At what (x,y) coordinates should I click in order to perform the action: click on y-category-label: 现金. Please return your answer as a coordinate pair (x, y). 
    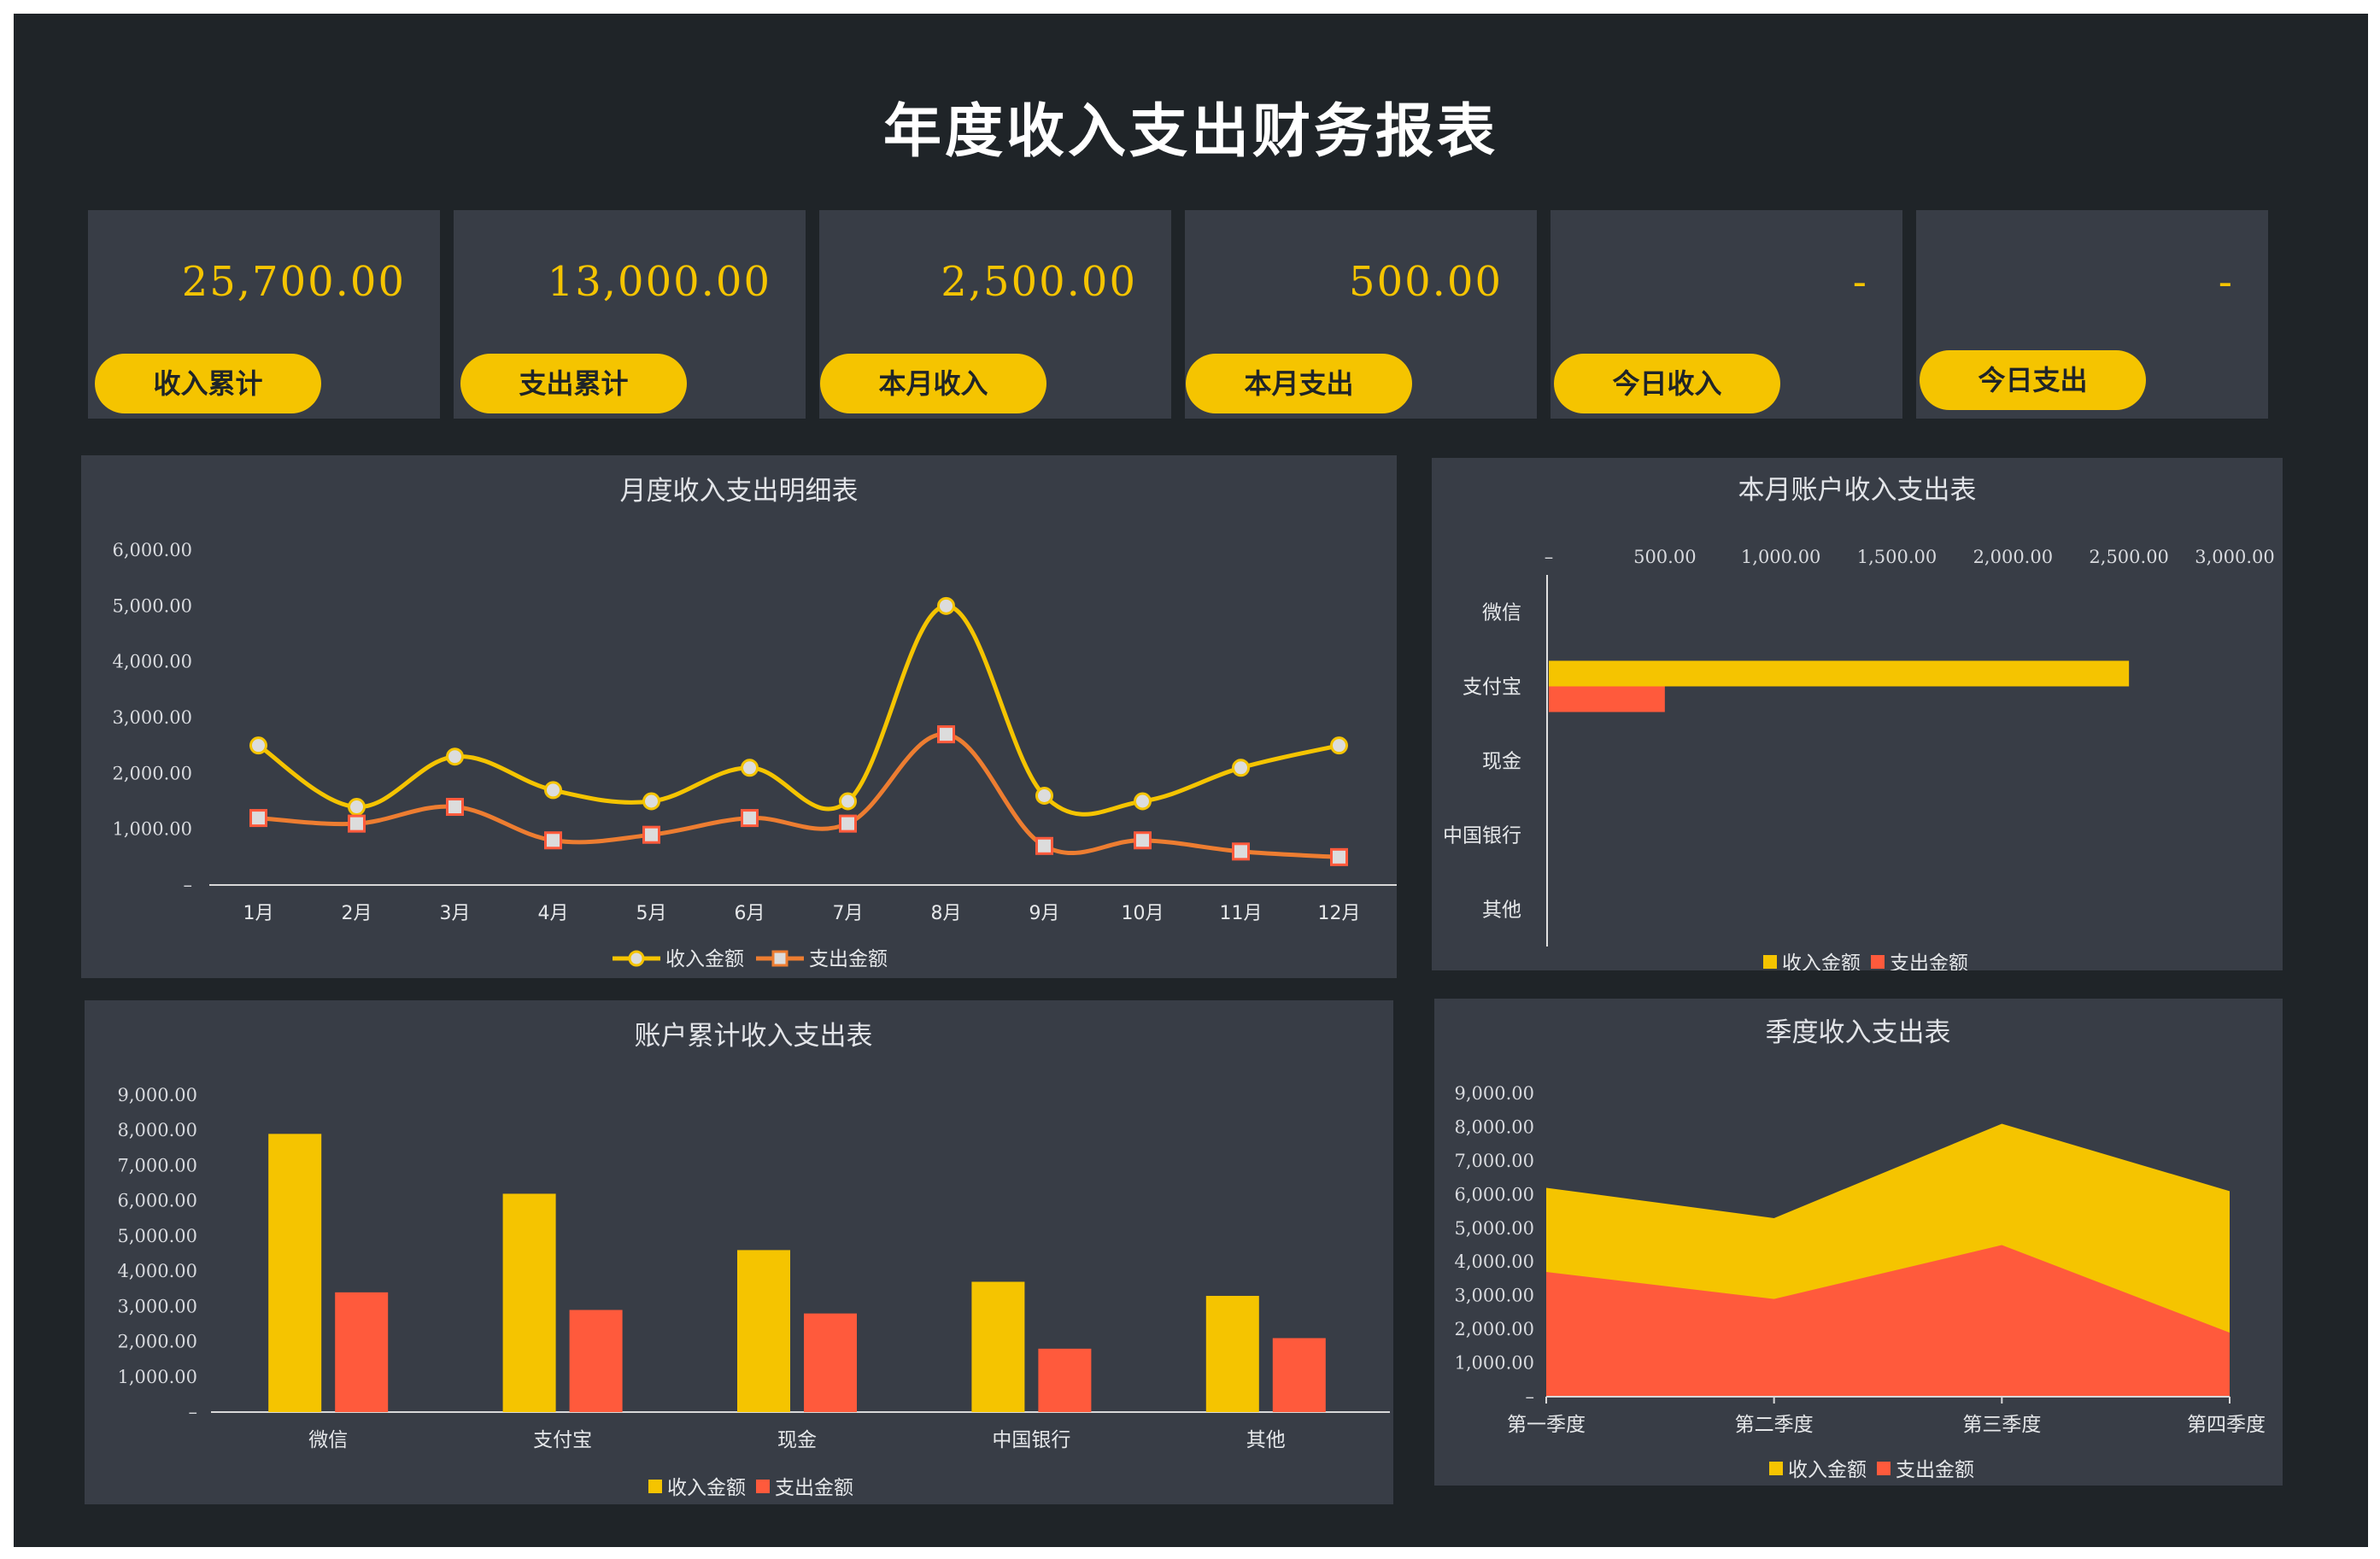
    Looking at the image, I should click on (1502, 762).